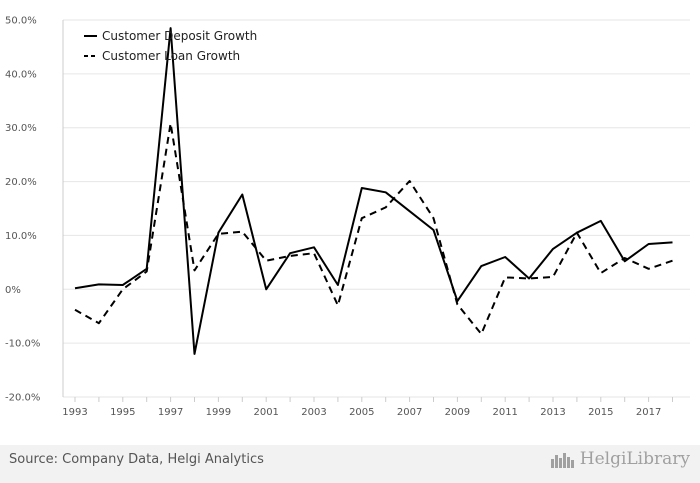 The width and height of the screenshot is (700, 483). Describe the element at coordinates (409, 412) in the screenshot. I see `x-tick-label: 2007` at that location.